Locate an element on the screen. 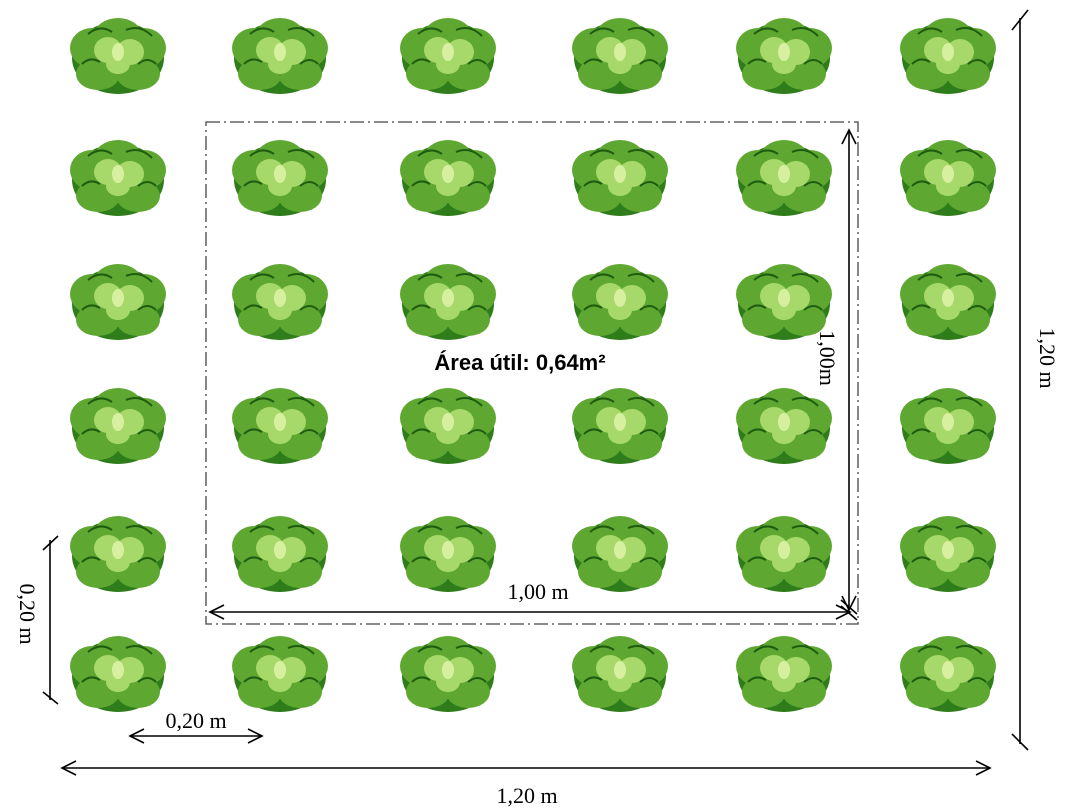 The image size is (1066, 811). outer-height-label: 1,20 m is located at coordinates (1047, 357).